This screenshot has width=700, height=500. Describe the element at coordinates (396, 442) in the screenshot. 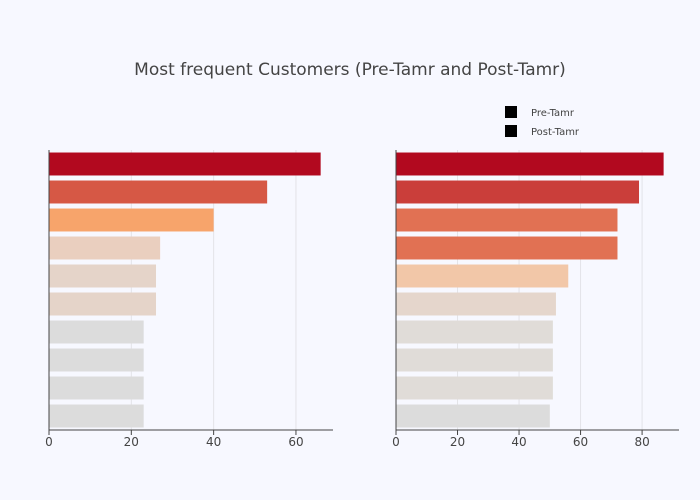

I see `x-tick-label-1-0: 0` at that location.